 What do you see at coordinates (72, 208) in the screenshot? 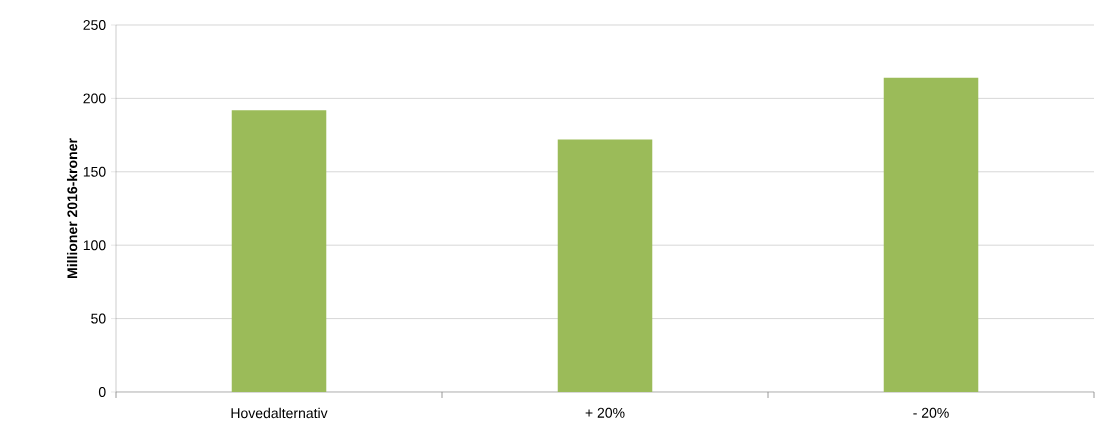
I see `y-axis-title: Millioner 2016-kroner` at bounding box center [72, 208].